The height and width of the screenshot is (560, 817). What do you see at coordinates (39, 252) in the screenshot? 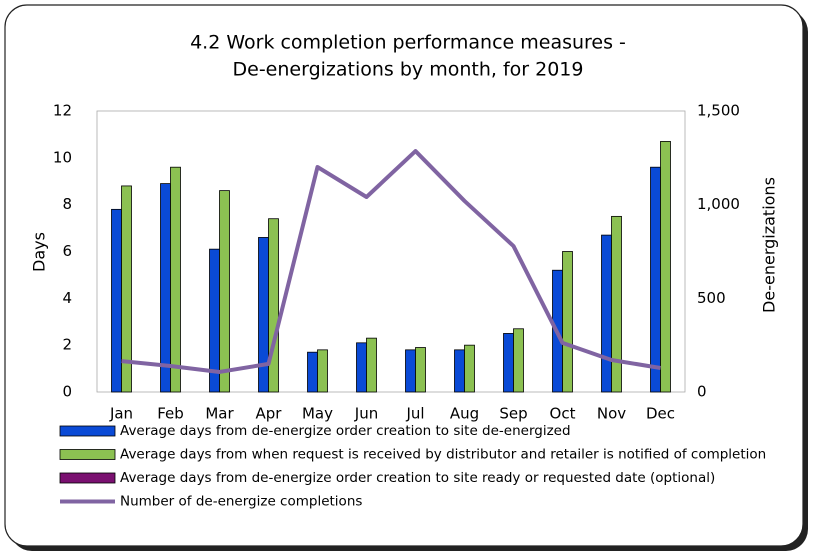
I see `y-axis-title: Days` at bounding box center [39, 252].